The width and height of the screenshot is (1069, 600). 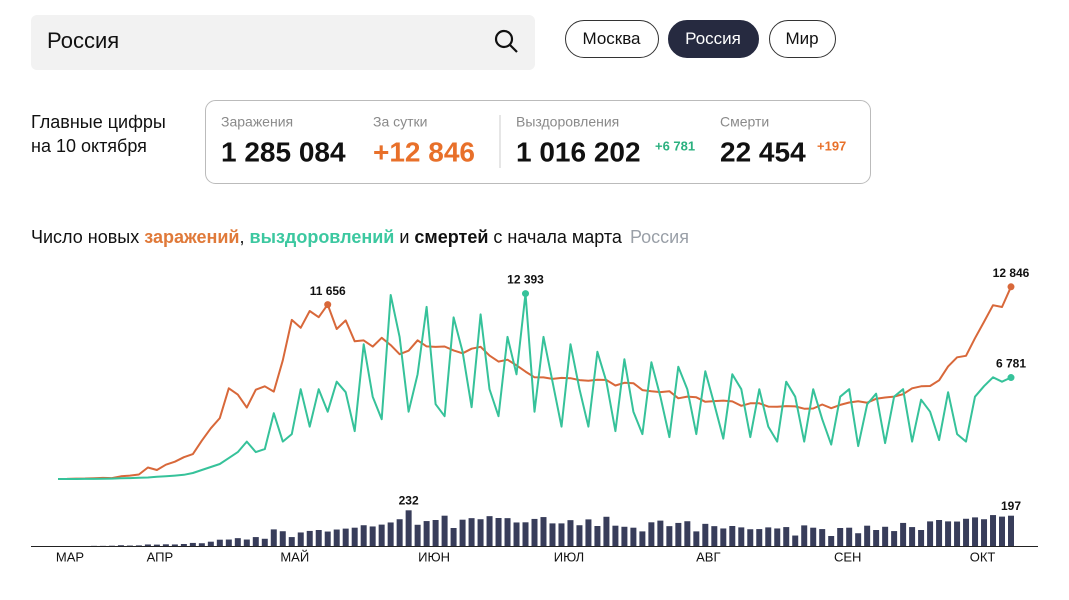 What do you see at coordinates (569, 556) in the screenshot?
I see `x-tick-label: ИЮЛ` at bounding box center [569, 556].